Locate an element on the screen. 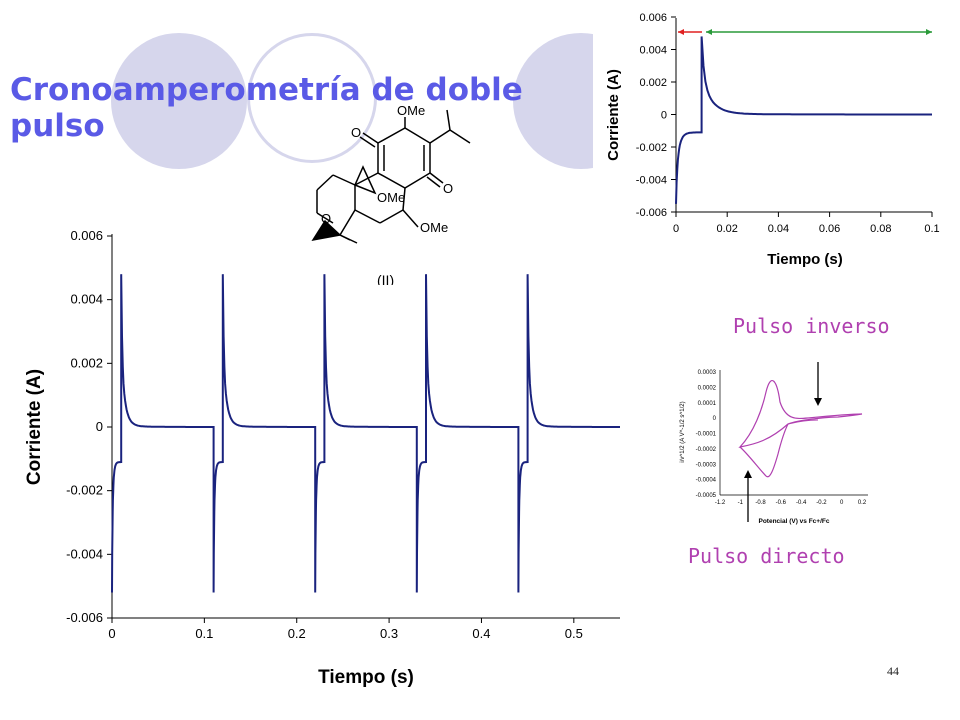 The height and width of the screenshot is (720, 960). x-tick-label: 0.04 is located at coordinates (778, 229).